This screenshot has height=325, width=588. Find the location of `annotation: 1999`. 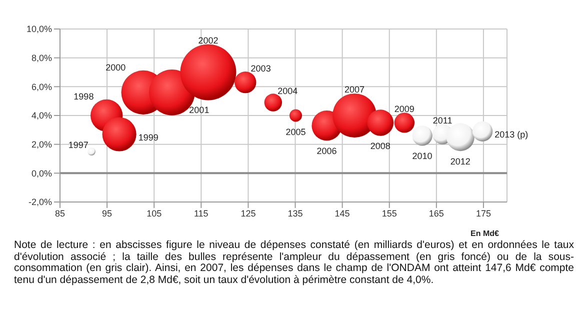

annotation: 1999 is located at coordinates (148, 137).